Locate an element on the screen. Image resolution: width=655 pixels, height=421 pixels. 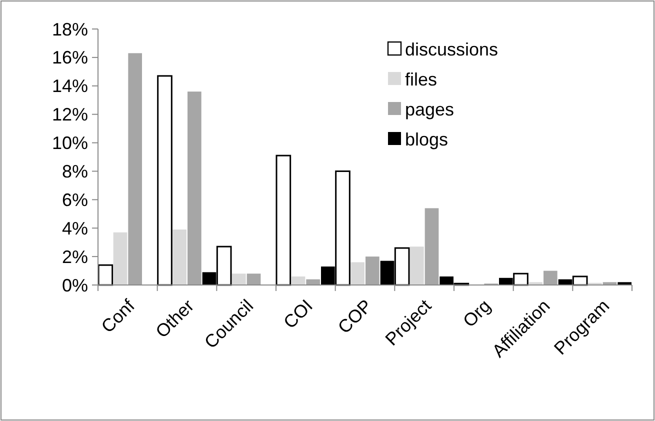
legend-label: blogs is located at coordinates (426, 139).